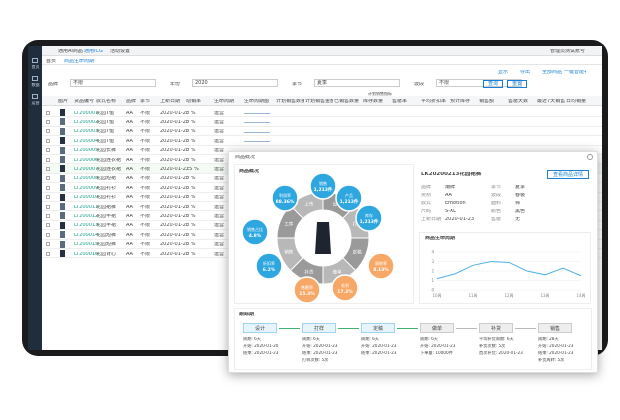 This screenshot has width=620, height=420. I want to click on field-value: AA, so click(448, 195).